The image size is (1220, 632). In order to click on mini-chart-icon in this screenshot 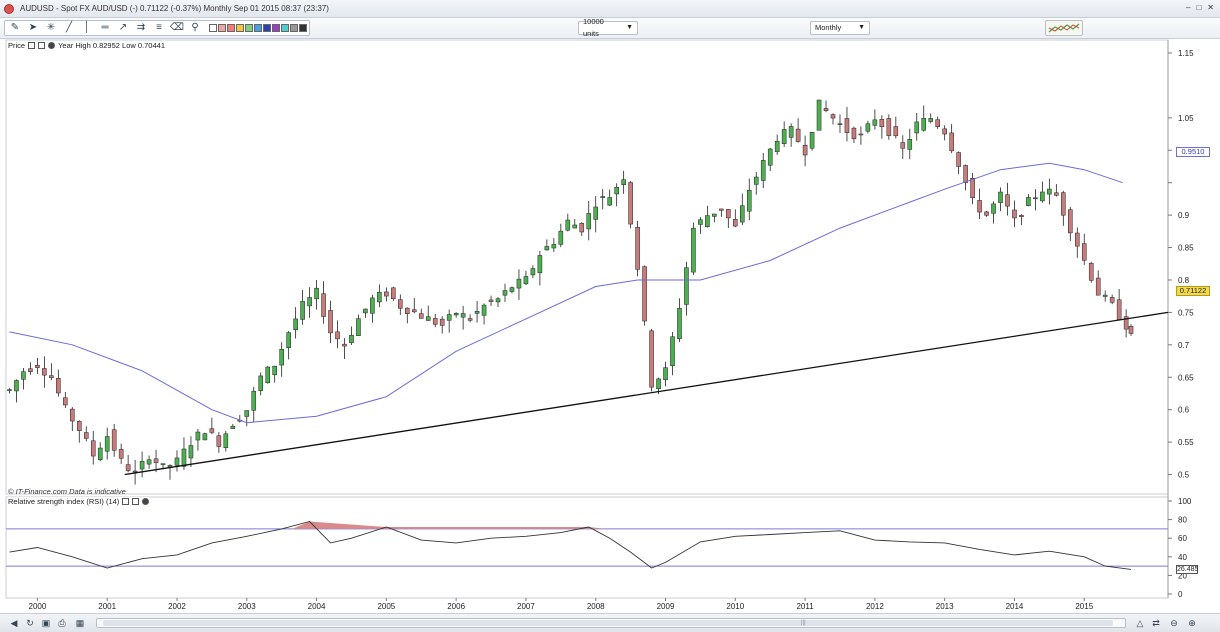, I will do `click(1064, 28)`.